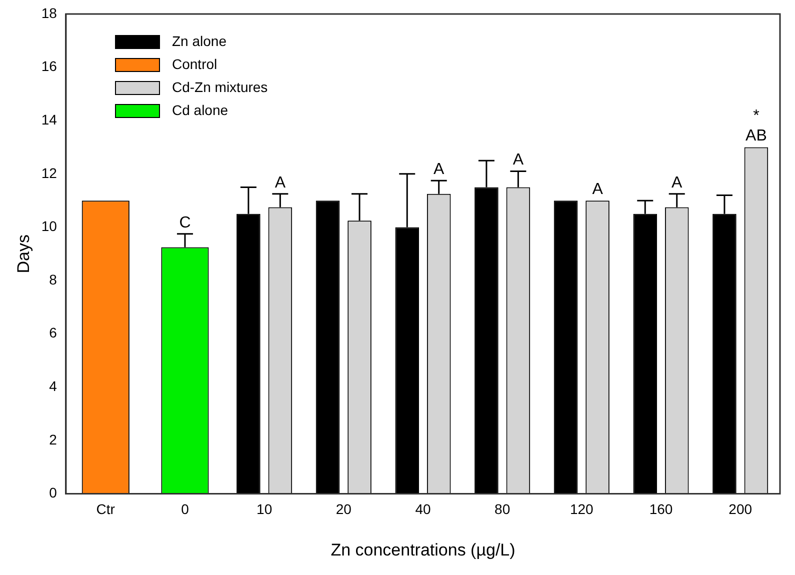 The height and width of the screenshot is (575, 795). What do you see at coordinates (23, 254) in the screenshot?
I see `y-axis-title: Days` at bounding box center [23, 254].